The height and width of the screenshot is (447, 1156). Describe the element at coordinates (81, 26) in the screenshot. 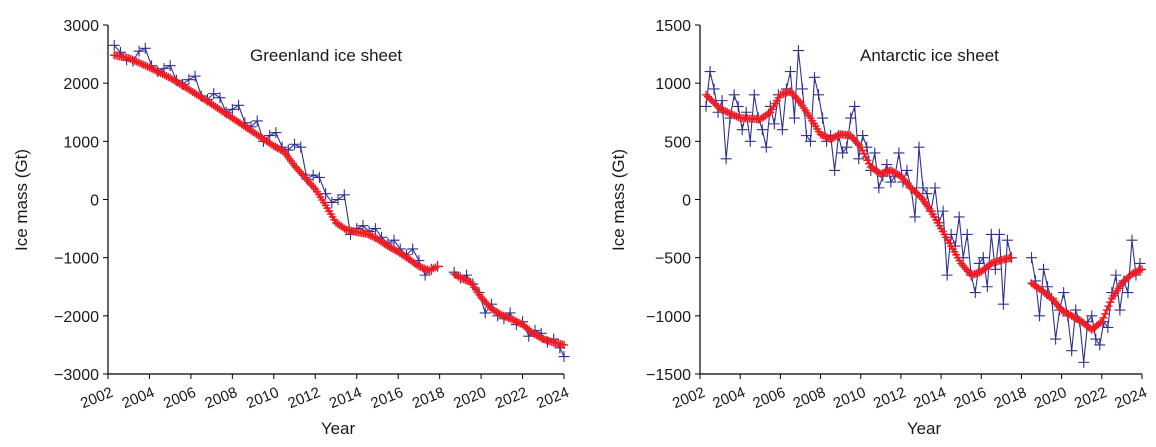

I see `y-tick-label: 3000` at that location.